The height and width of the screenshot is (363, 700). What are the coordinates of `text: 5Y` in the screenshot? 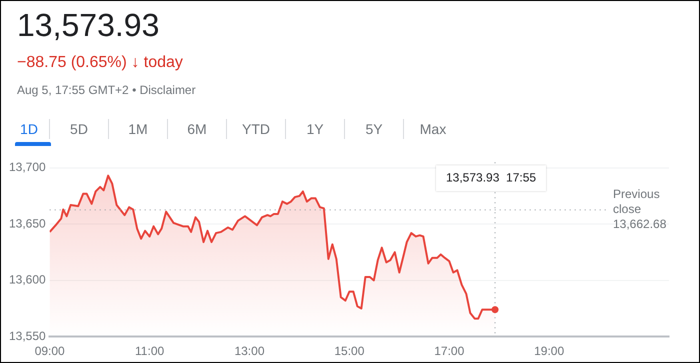 It's located at (373, 129).